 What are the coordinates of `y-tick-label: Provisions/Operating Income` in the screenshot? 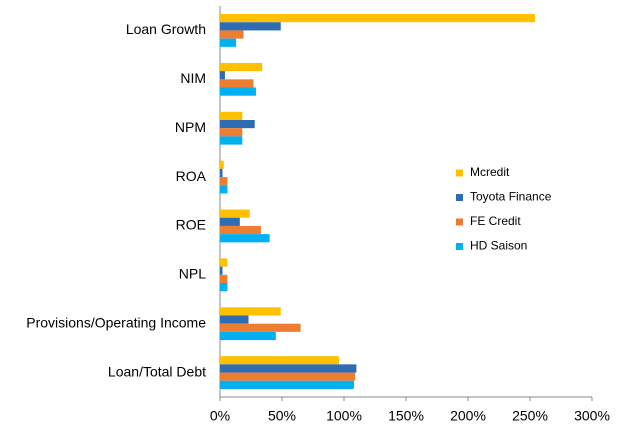 It's located at (116, 322).